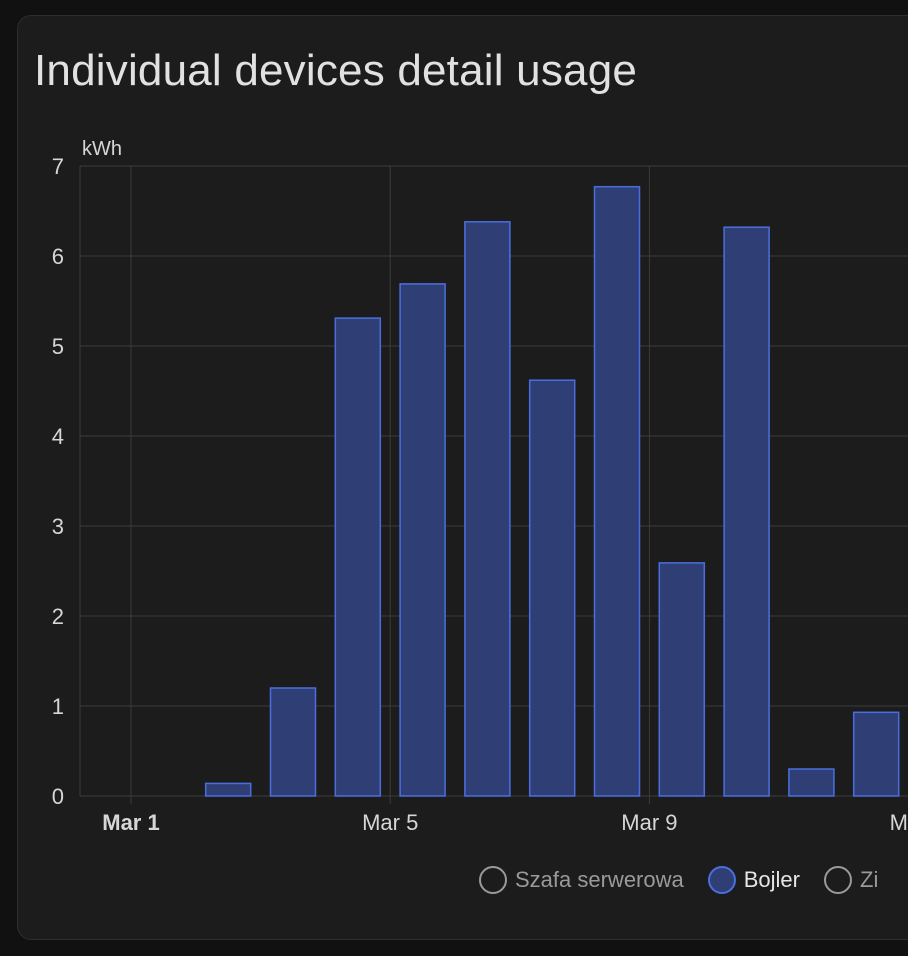  What do you see at coordinates (58, 256) in the screenshot?
I see `y-tick-label: 6` at bounding box center [58, 256].